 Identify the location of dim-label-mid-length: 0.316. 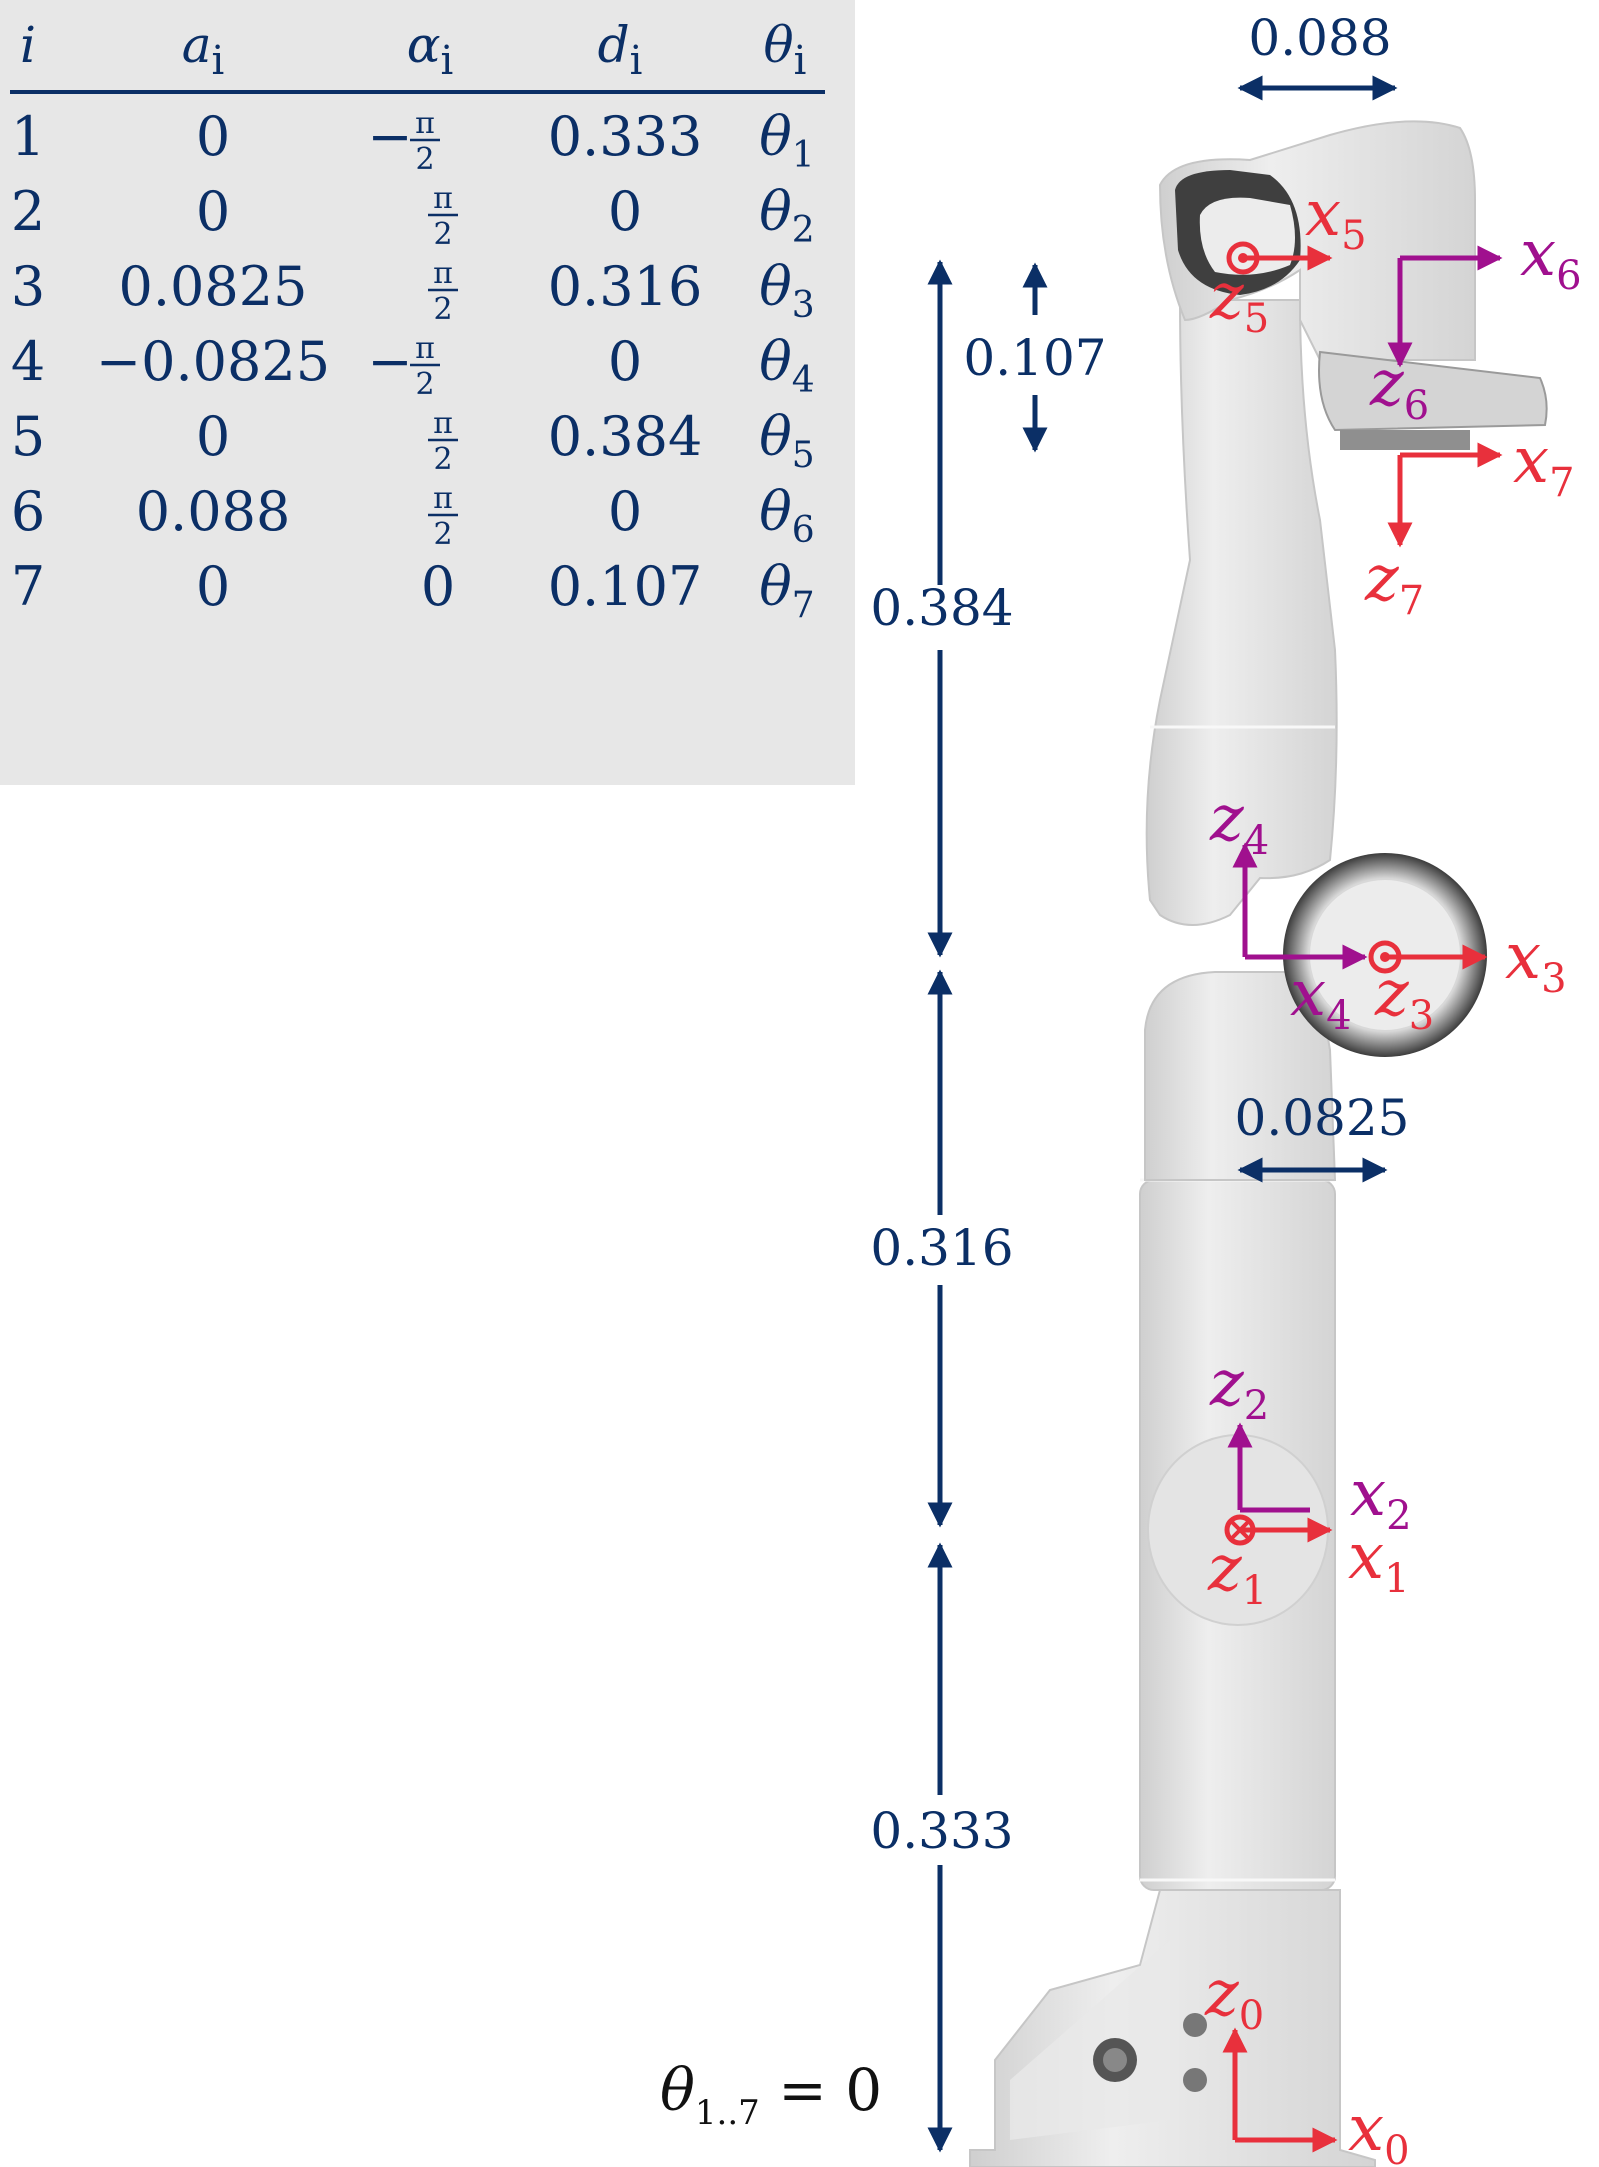
(941, 1248).